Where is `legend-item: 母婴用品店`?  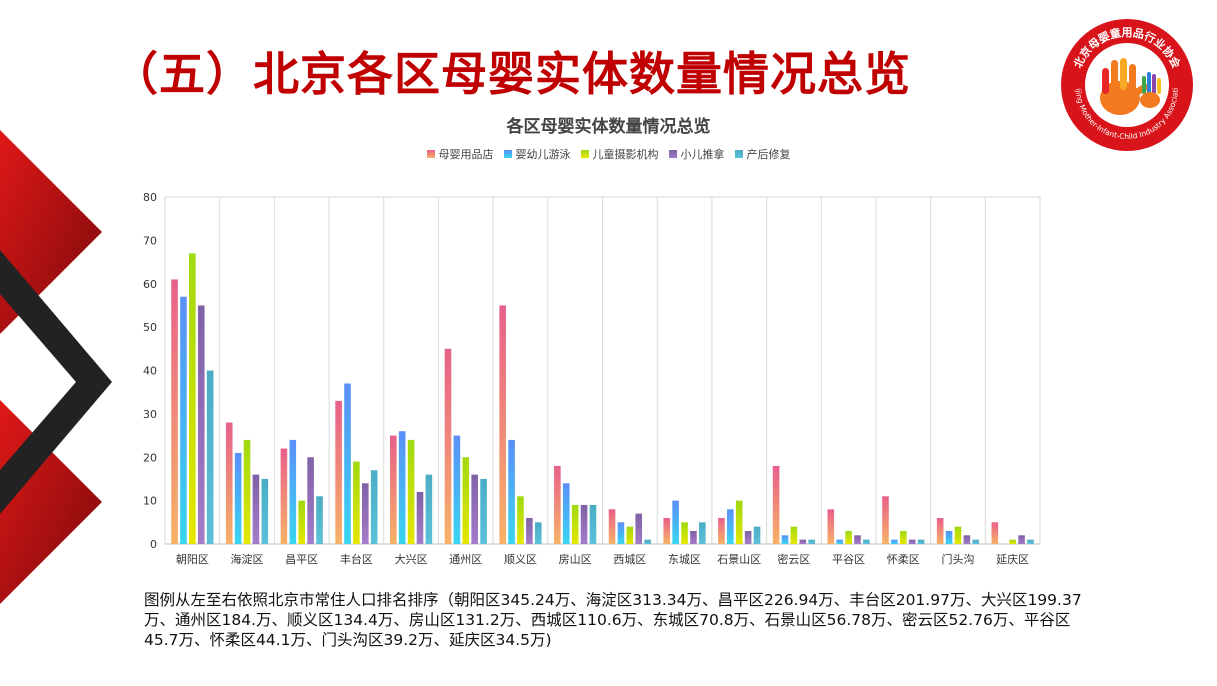
legend-item: 母婴用品店 is located at coordinates (460, 154).